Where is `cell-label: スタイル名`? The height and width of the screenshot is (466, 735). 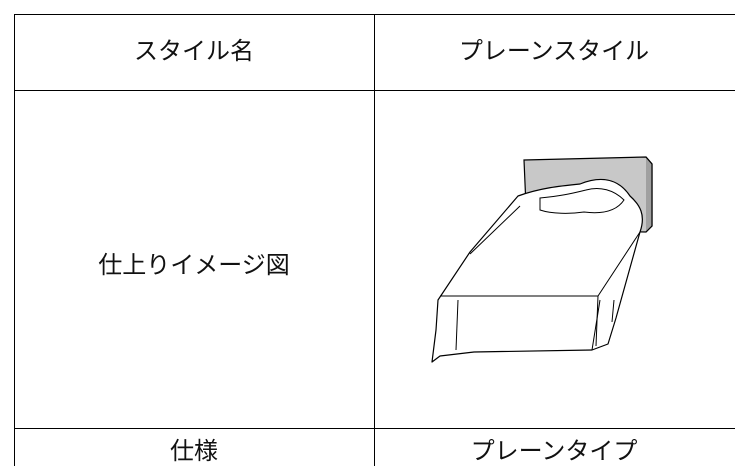 cell-label: スタイル名 is located at coordinates (194, 51).